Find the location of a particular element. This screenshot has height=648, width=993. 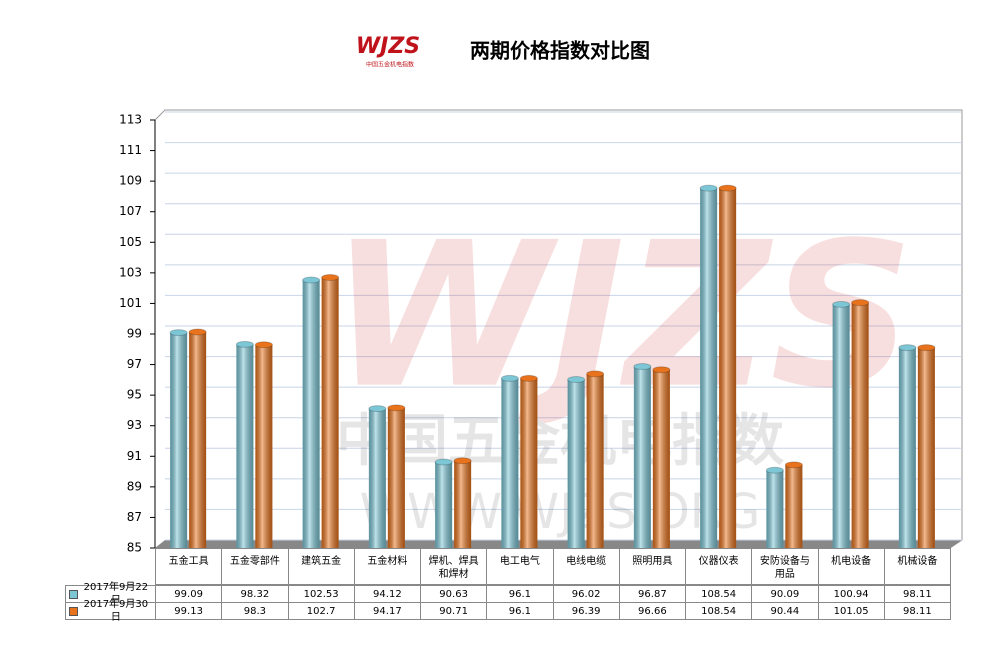

logo-mark: WJZS is located at coordinates (388, 46).